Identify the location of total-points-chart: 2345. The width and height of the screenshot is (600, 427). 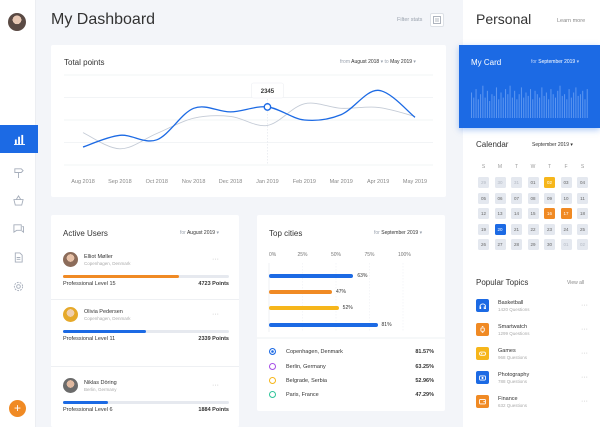
(248, 120).